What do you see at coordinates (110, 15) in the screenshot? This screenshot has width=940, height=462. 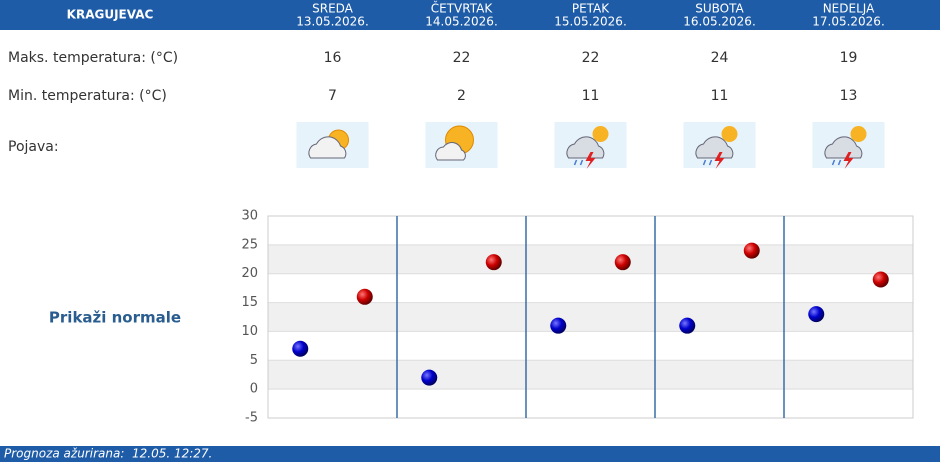 I see `city: KRAGUJEVAC` at bounding box center [110, 15].